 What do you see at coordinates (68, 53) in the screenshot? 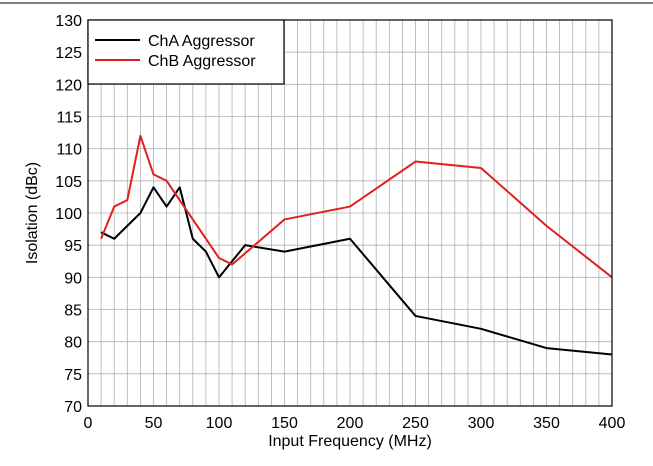
I see `y-tick-label: 125` at bounding box center [68, 53].